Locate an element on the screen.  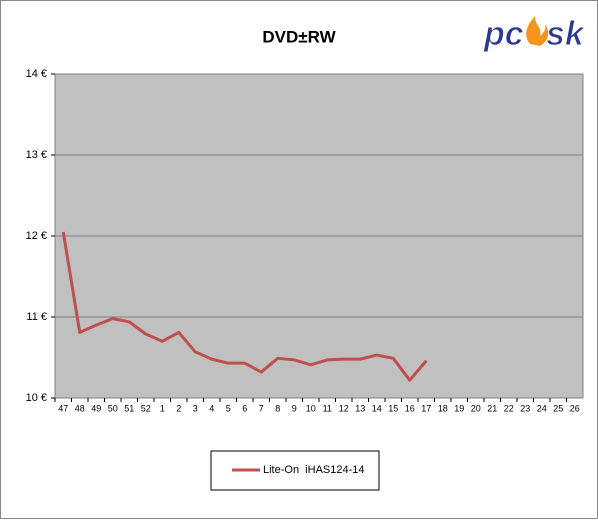
logo-text: pc is located at coordinates (503, 34).